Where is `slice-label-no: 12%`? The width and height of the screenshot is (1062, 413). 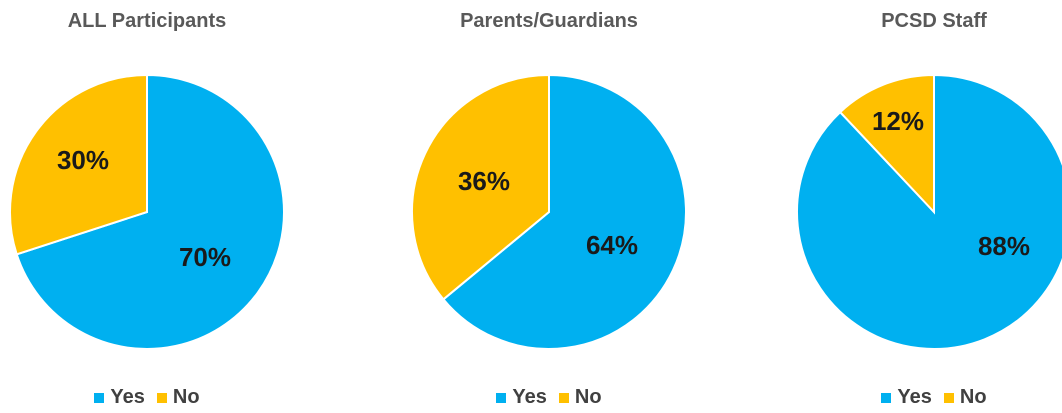 slice-label-no: 12% is located at coordinates (898, 121).